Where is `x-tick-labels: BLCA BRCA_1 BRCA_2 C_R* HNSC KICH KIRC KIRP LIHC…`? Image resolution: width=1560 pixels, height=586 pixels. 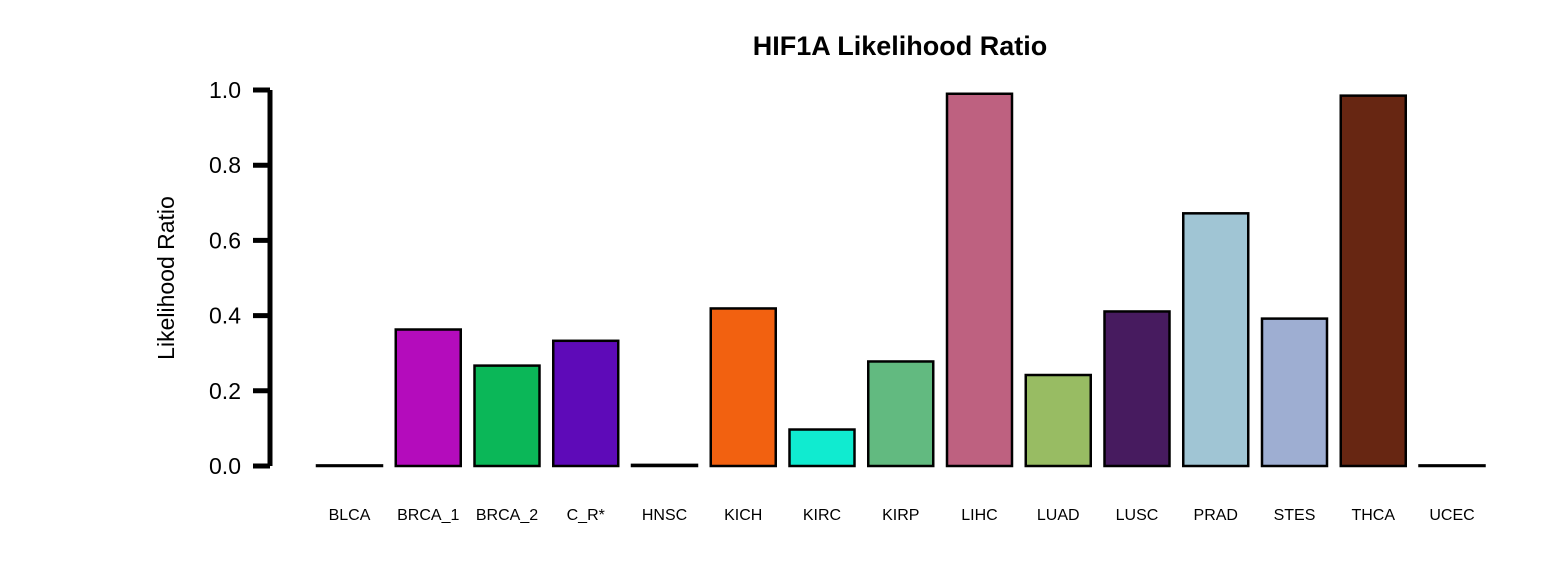 x-tick-labels: BLCA BRCA_1 BRCA_2 C_R* HNSC KICH KIRC KIRP LIHC… is located at coordinates (902, 515).